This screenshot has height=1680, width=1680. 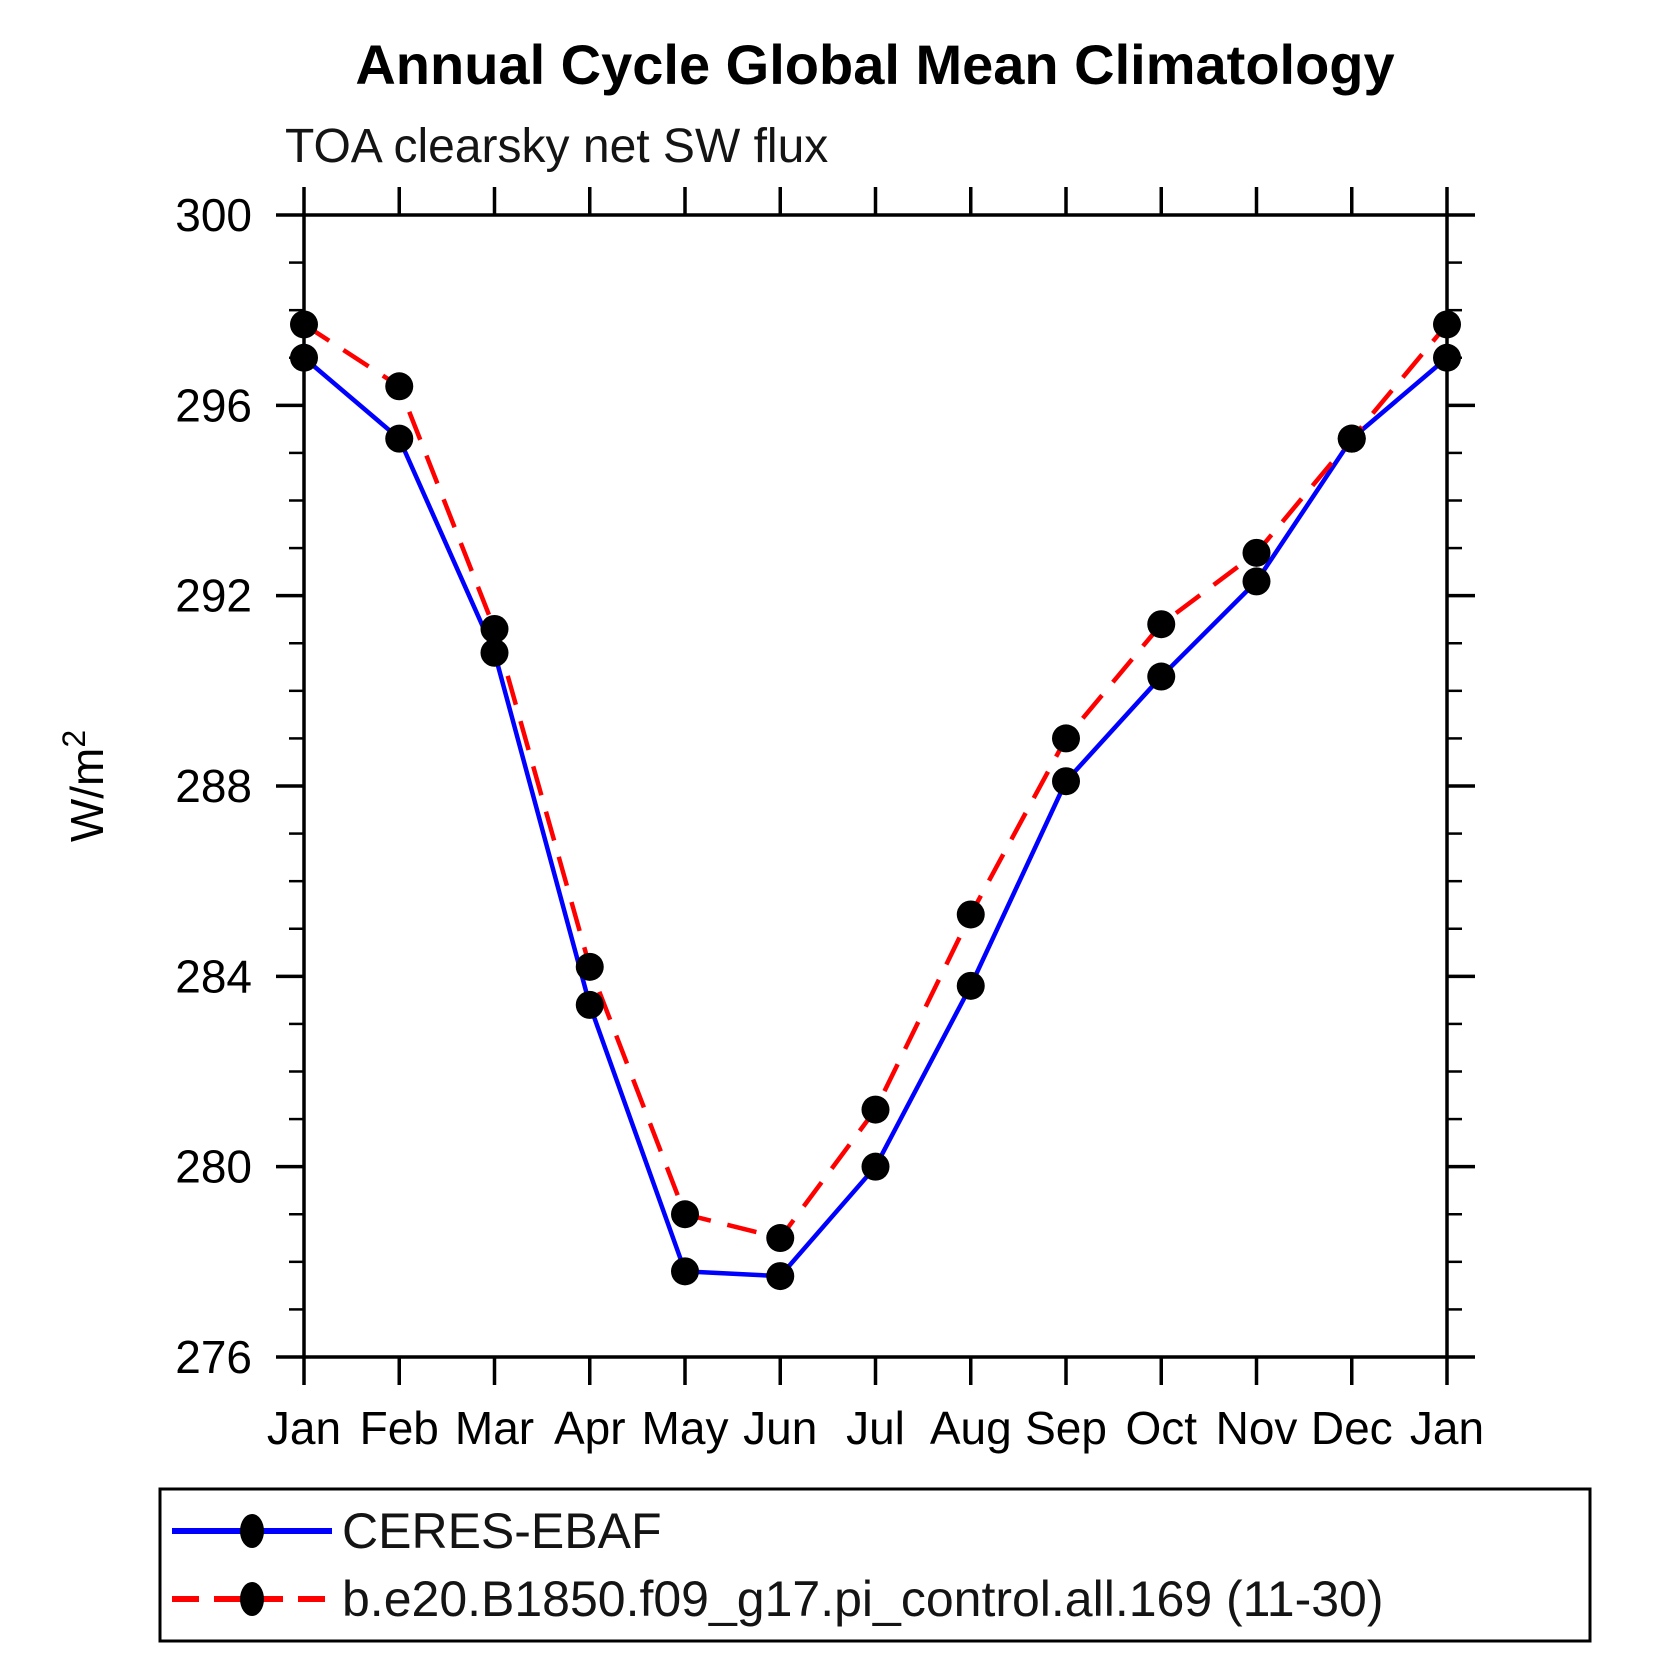 I want to click on x-tick-label: Feb, so click(x=399, y=1428).